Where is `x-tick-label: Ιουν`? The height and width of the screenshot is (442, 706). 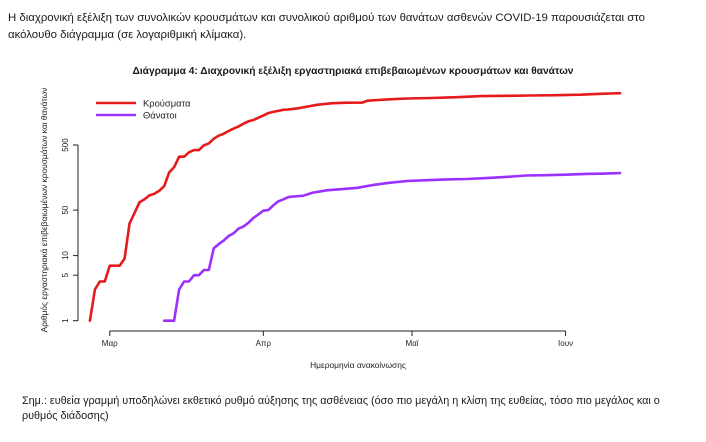 x-tick-label: Ιουν is located at coordinates (565, 343).